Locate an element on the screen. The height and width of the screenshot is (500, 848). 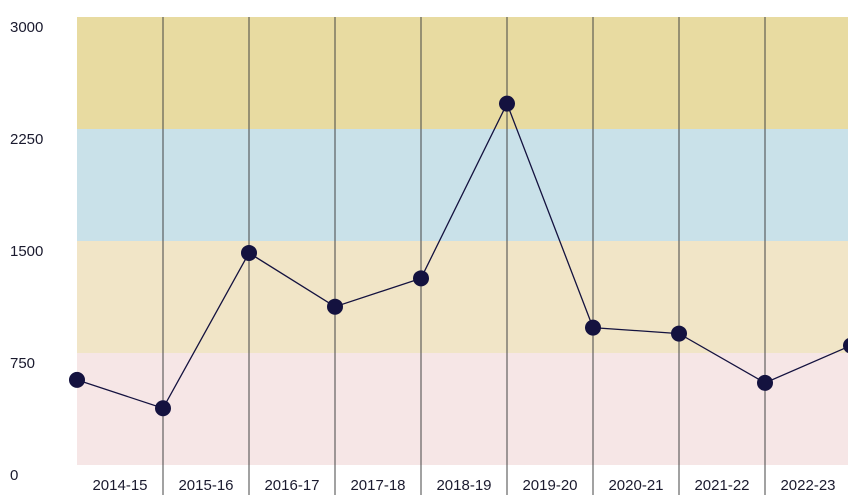
x-tick-label: 2018-19 is located at coordinates (463, 485).